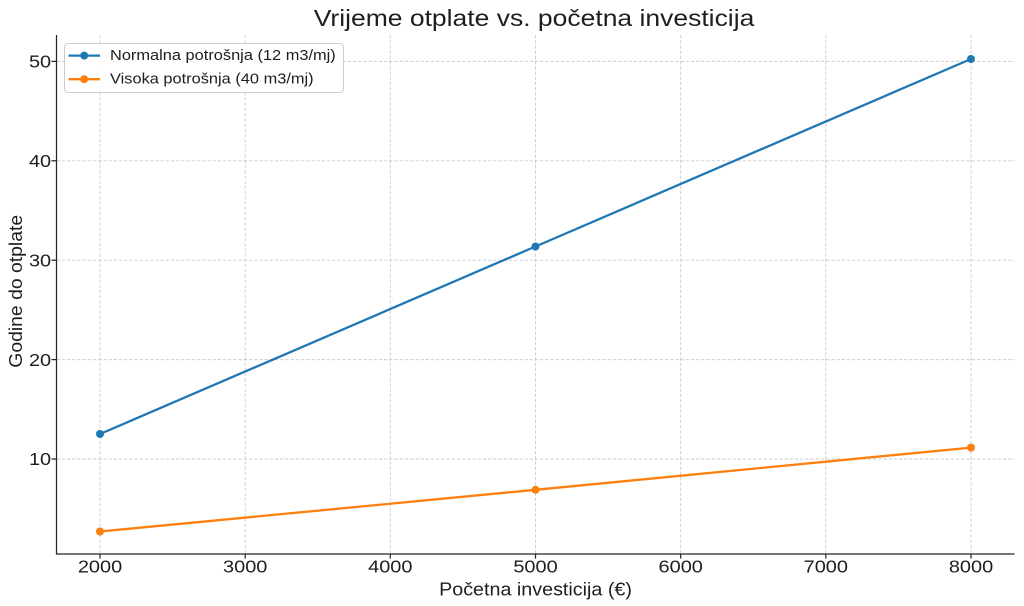 Image resolution: width=1024 pixels, height=606 pixels. Describe the element at coordinates (681, 568) in the screenshot. I see `svg-text: 6000` at that location.